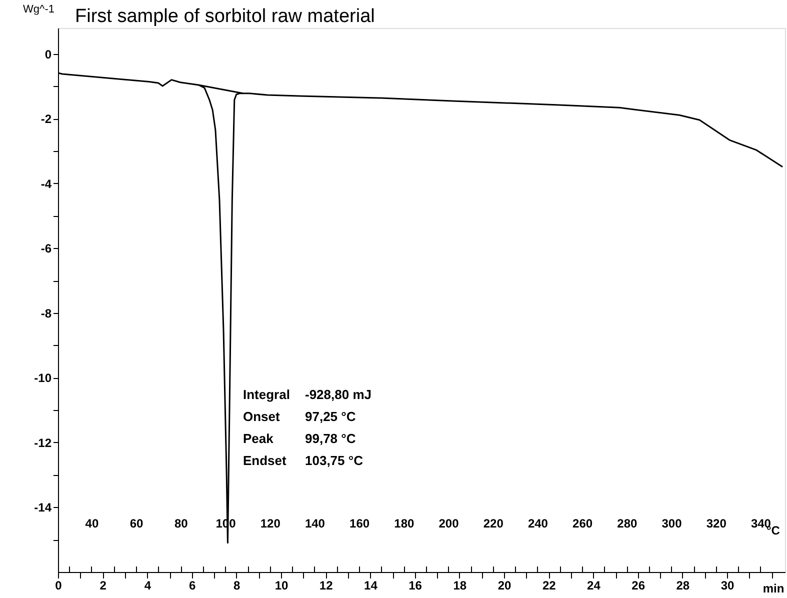 The image size is (787, 598). I want to click on y-tick-label: -12, so click(43, 443).